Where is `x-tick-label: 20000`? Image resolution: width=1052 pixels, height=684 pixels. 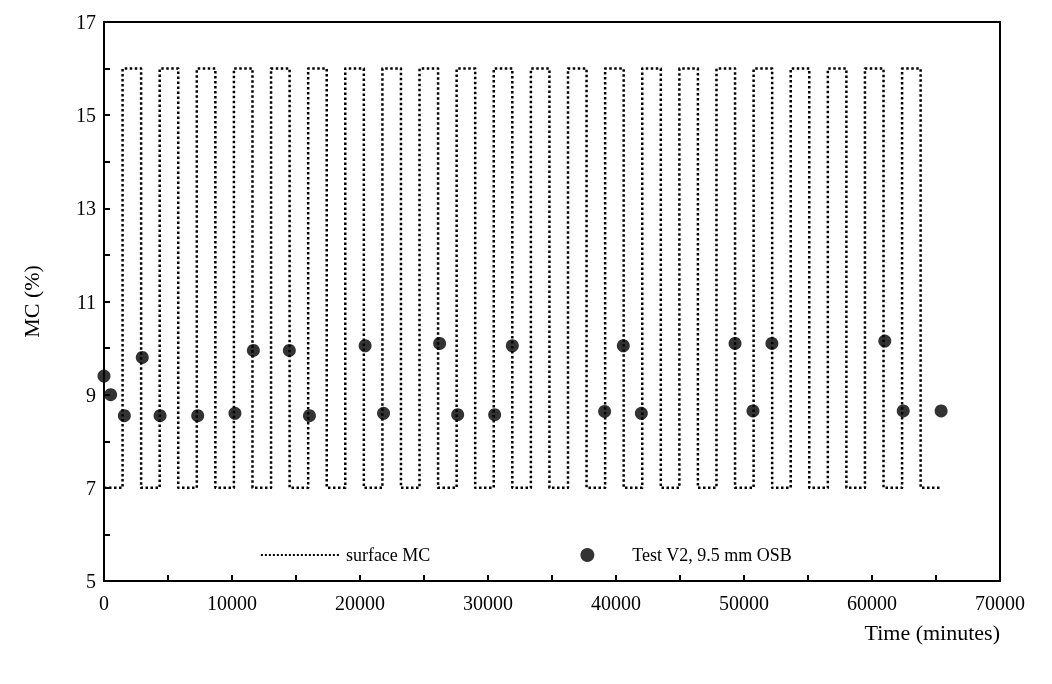
x-tick-label: 20000 is located at coordinates (360, 603).